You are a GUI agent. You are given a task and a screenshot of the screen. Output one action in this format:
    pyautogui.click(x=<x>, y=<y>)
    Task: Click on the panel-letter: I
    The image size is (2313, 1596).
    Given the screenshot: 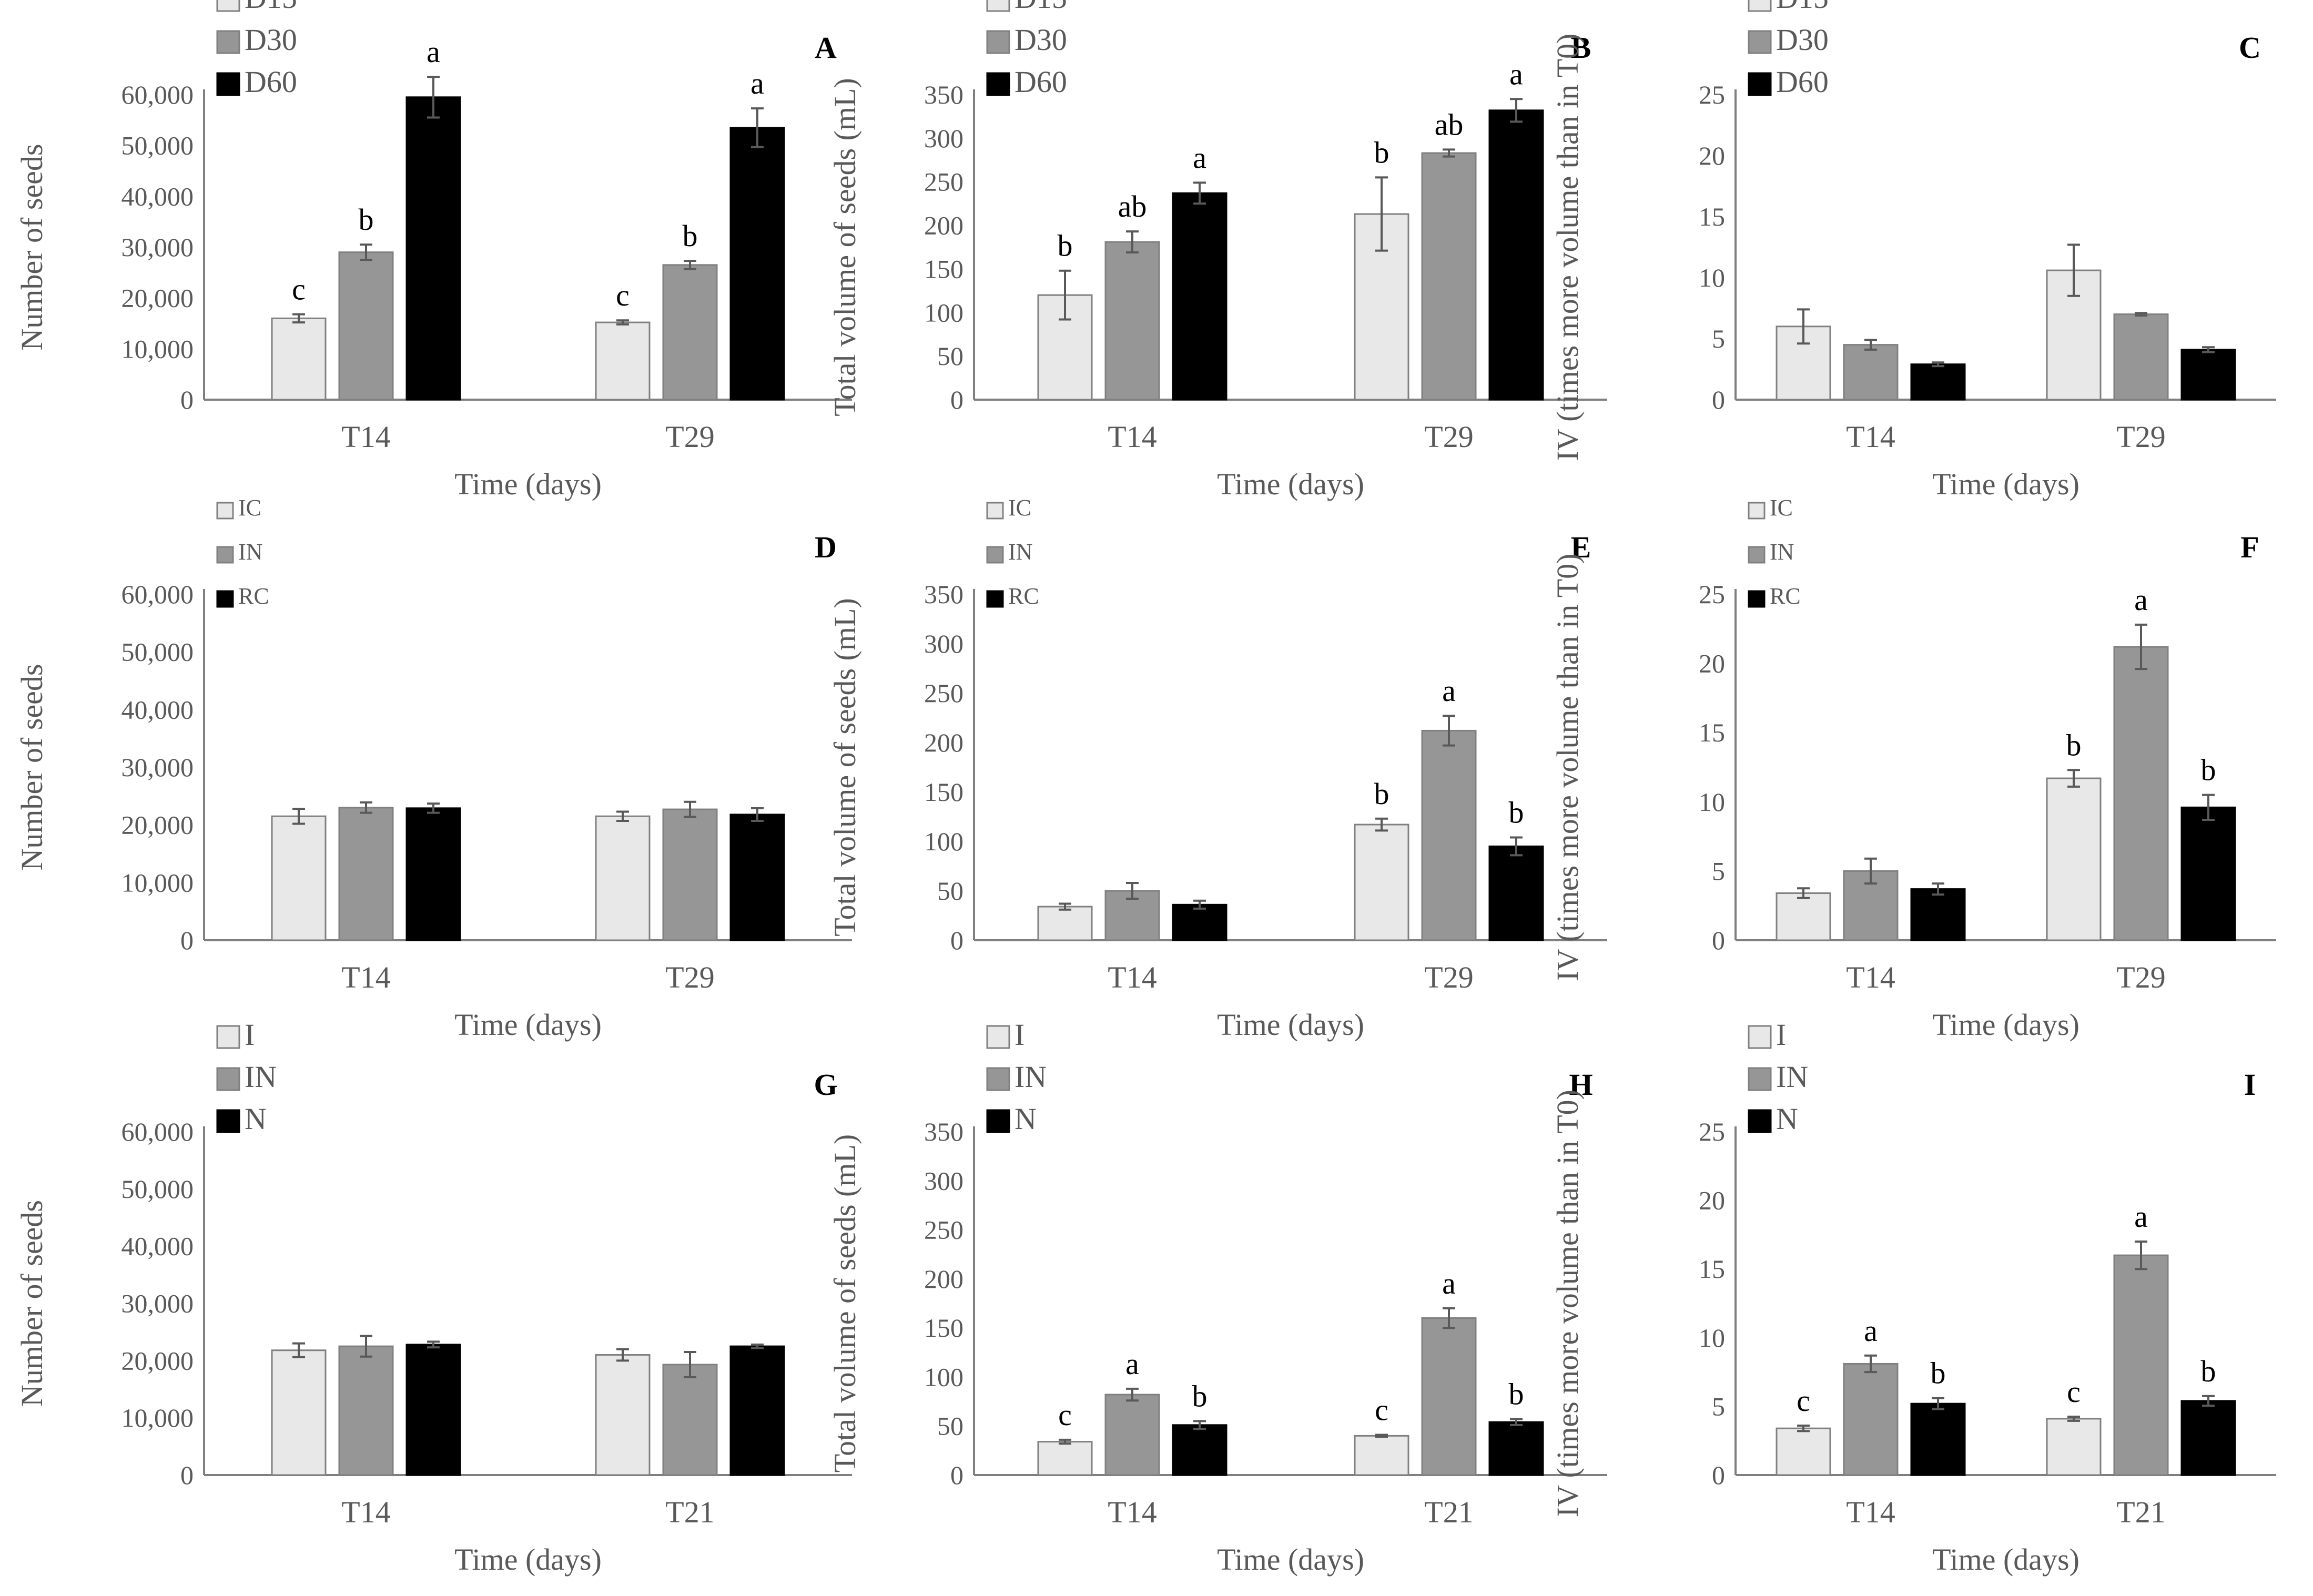 What is the action you would take?
    pyautogui.click(x=2250, y=1085)
    